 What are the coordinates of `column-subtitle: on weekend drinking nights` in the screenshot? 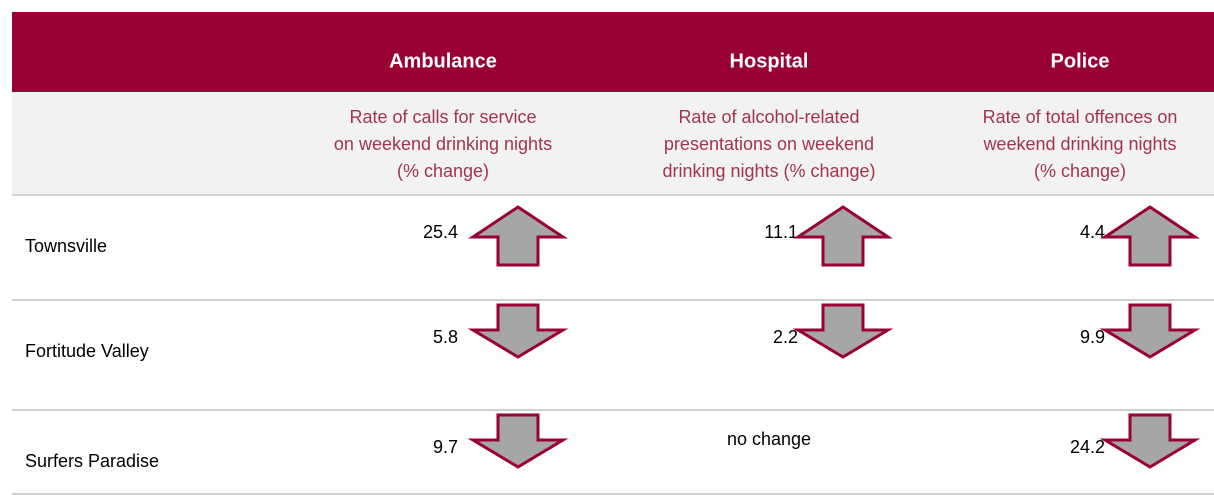 It's located at (443, 144).